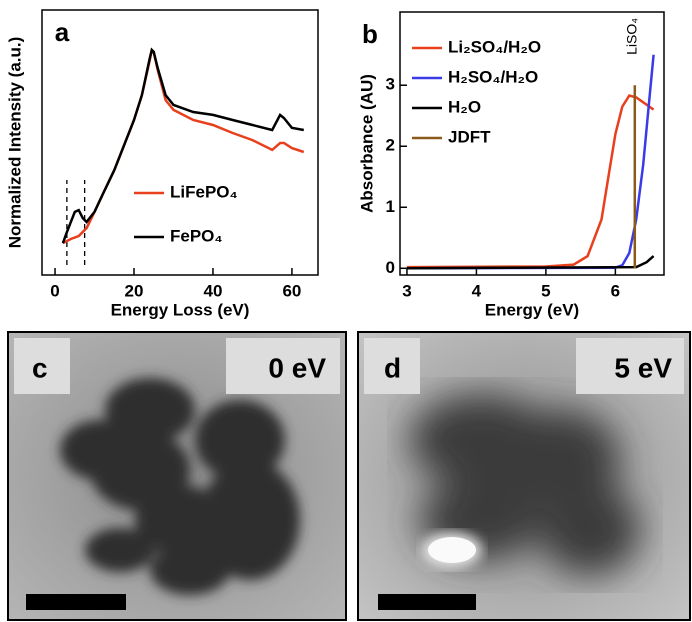 The height and width of the screenshot is (622, 692). Describe the element at coordinates (493, 76) in the screenshot. I see `legend-label: H₂SO₄/H₂O` at that location.